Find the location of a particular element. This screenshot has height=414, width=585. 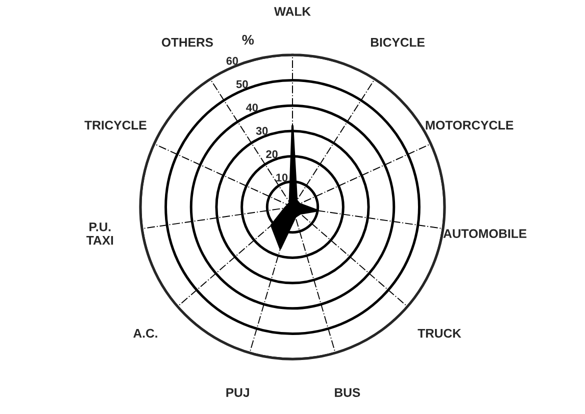

spoke-label: WALK is located at coordinates (292, 11).